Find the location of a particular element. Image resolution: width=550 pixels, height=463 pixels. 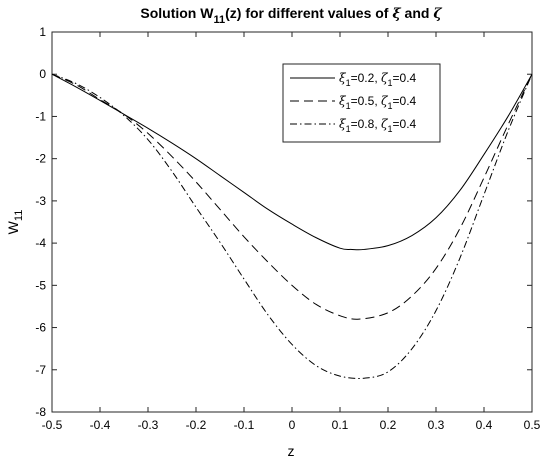

x-tick-label: 0 is located at coordinates (292, 425).